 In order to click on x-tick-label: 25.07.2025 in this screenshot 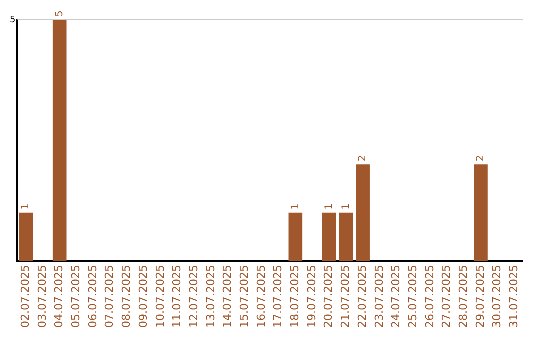, I will do `click(413, 296)`.